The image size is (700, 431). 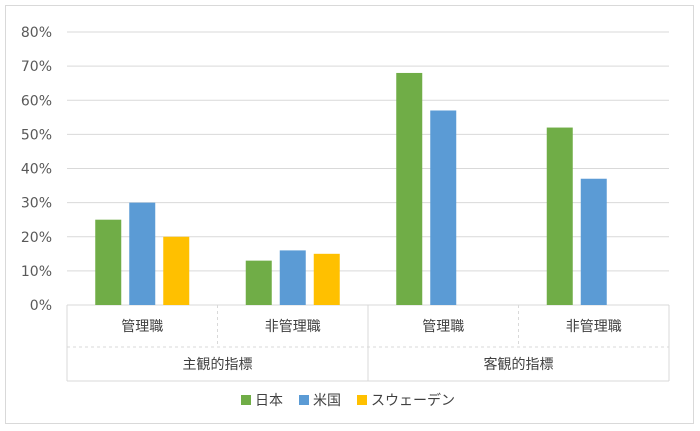 What do you see at coordinates (218, 364) in the screenshot?
I see `group-label: 主観的指標` at bounding box center [218, 364].